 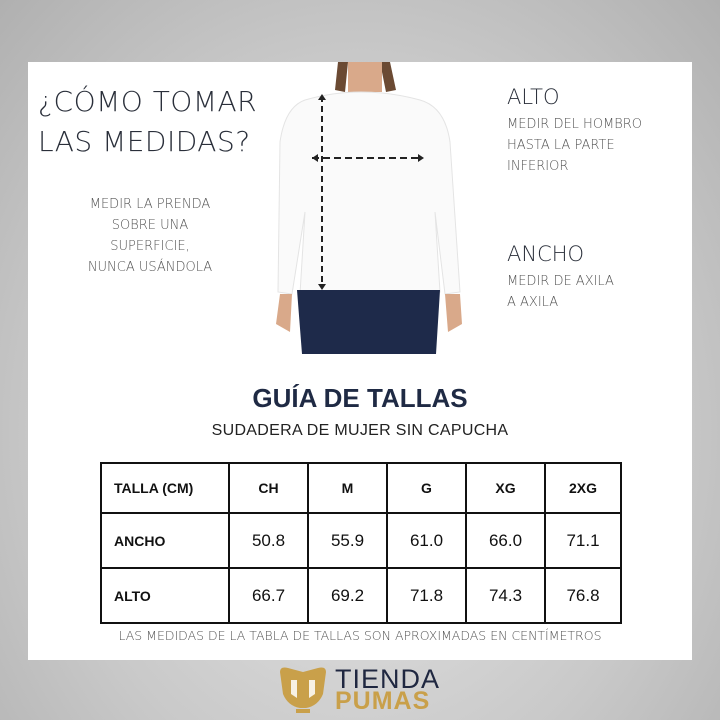 I want to click on note-line: MEDIR LA PRENDA, so click(x=150, y=204).